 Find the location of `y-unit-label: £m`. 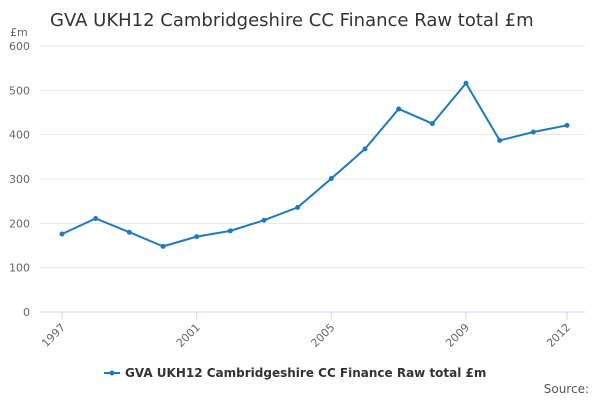

y-unit-label: £m is located at coordinates (19, 32).